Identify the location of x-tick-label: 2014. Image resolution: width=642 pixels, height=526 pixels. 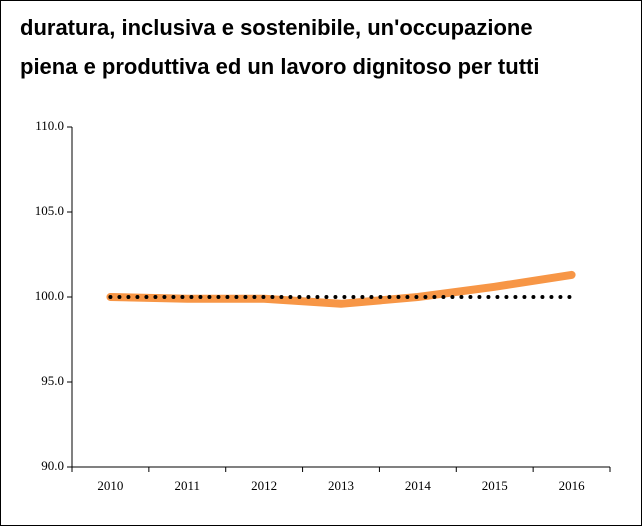
(418, 485).